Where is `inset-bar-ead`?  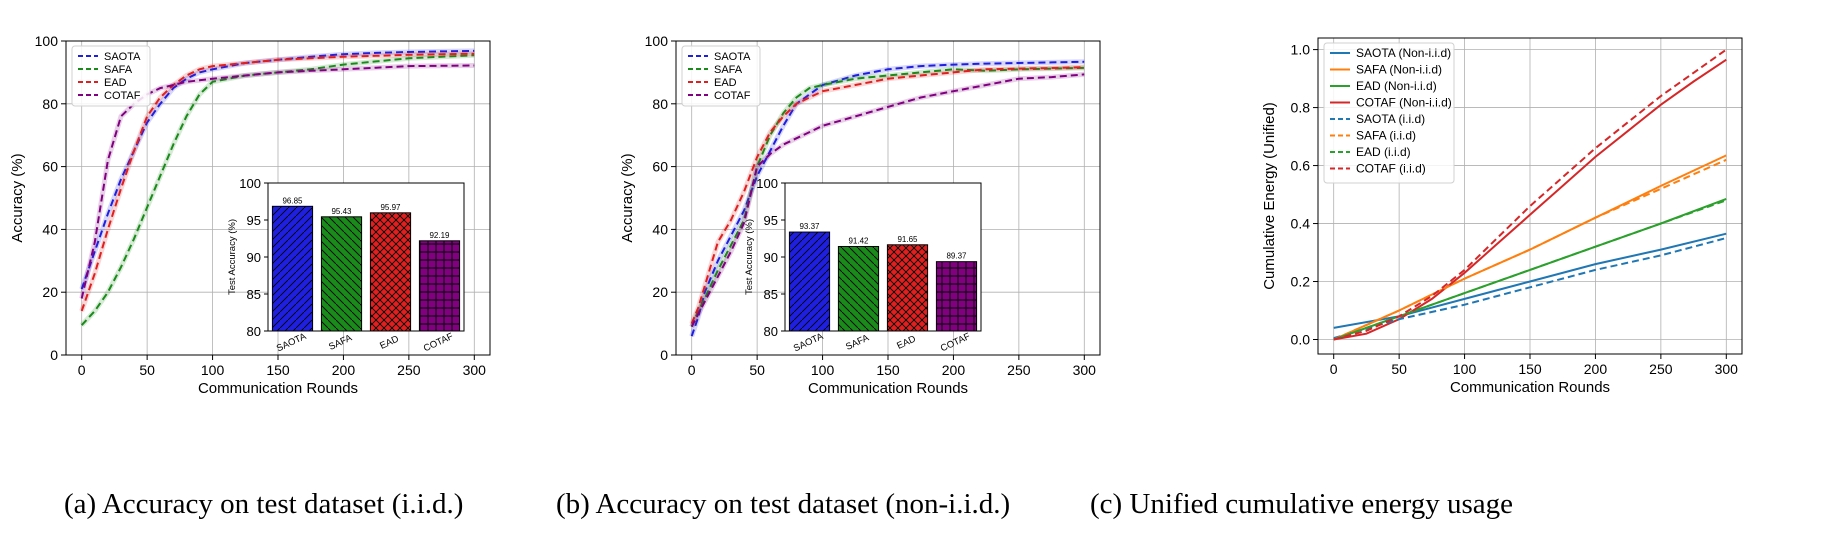
inset-bar-ead is located at coordinates (390, 272).